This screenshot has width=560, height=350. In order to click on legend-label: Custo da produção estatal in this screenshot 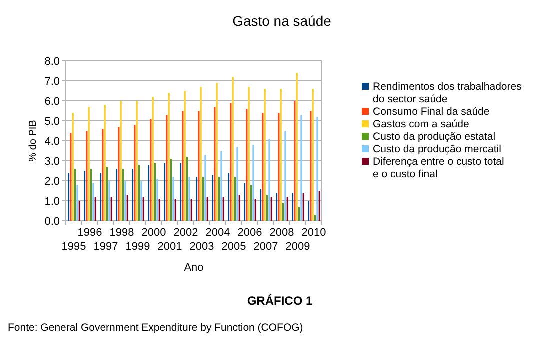, I will do `click(434, 137)`.